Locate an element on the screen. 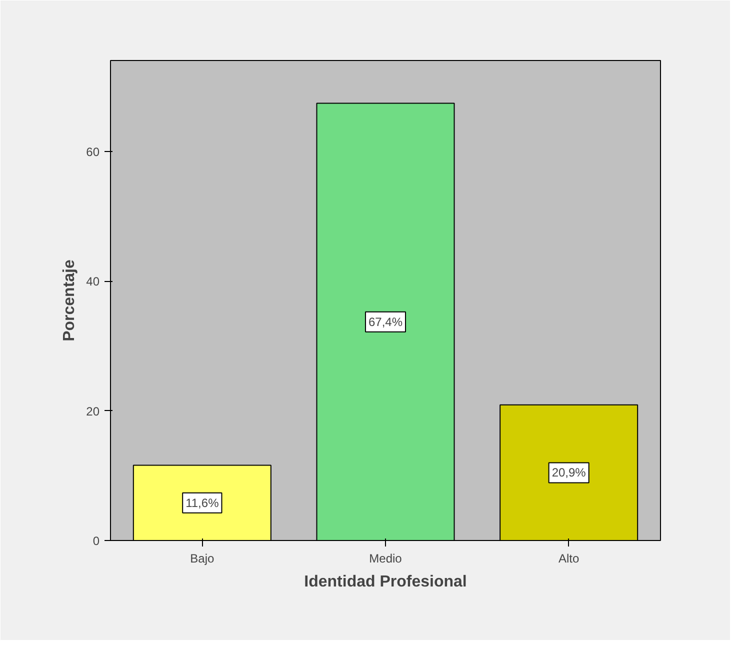 This screenshot has height=648, width=739. y-tick-label: 0 is located at coordinates (96, 541).